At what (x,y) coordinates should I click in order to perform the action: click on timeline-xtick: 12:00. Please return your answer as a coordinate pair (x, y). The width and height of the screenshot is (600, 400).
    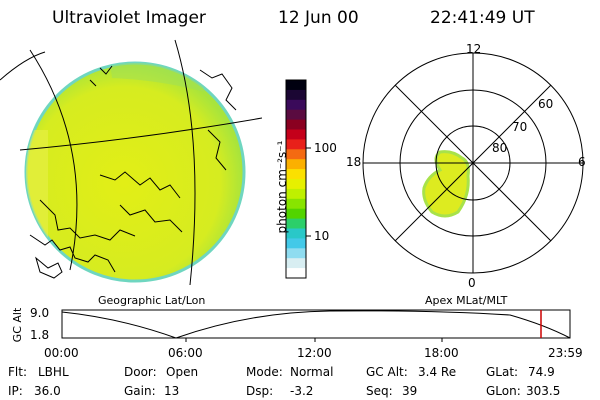
    Looking at the image, I should click on (314, 353).